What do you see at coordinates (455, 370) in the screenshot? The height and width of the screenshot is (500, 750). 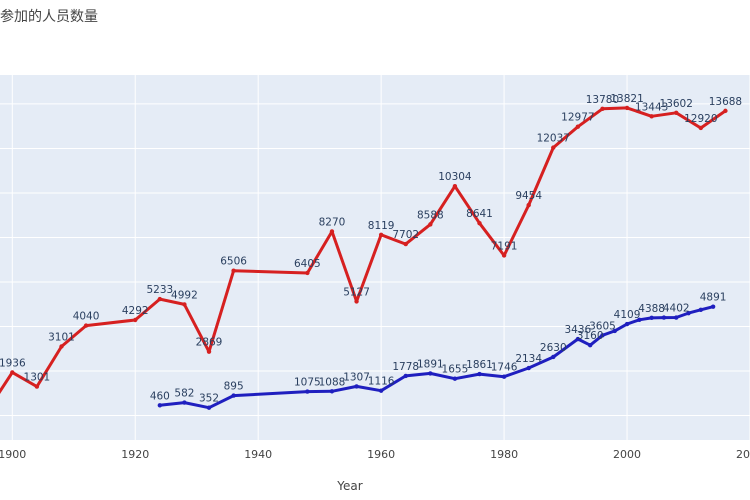 I see `data-label: 1655` at bounding box center [455, 370].